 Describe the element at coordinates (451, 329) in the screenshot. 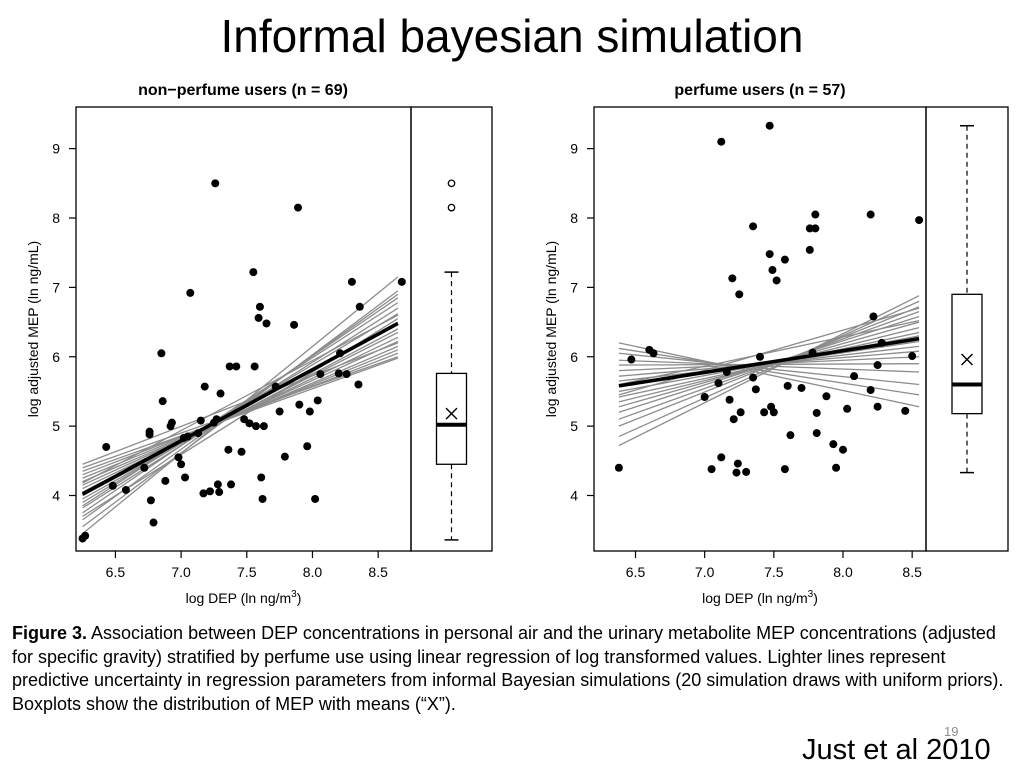

I see `boxplot-frame` at that location.